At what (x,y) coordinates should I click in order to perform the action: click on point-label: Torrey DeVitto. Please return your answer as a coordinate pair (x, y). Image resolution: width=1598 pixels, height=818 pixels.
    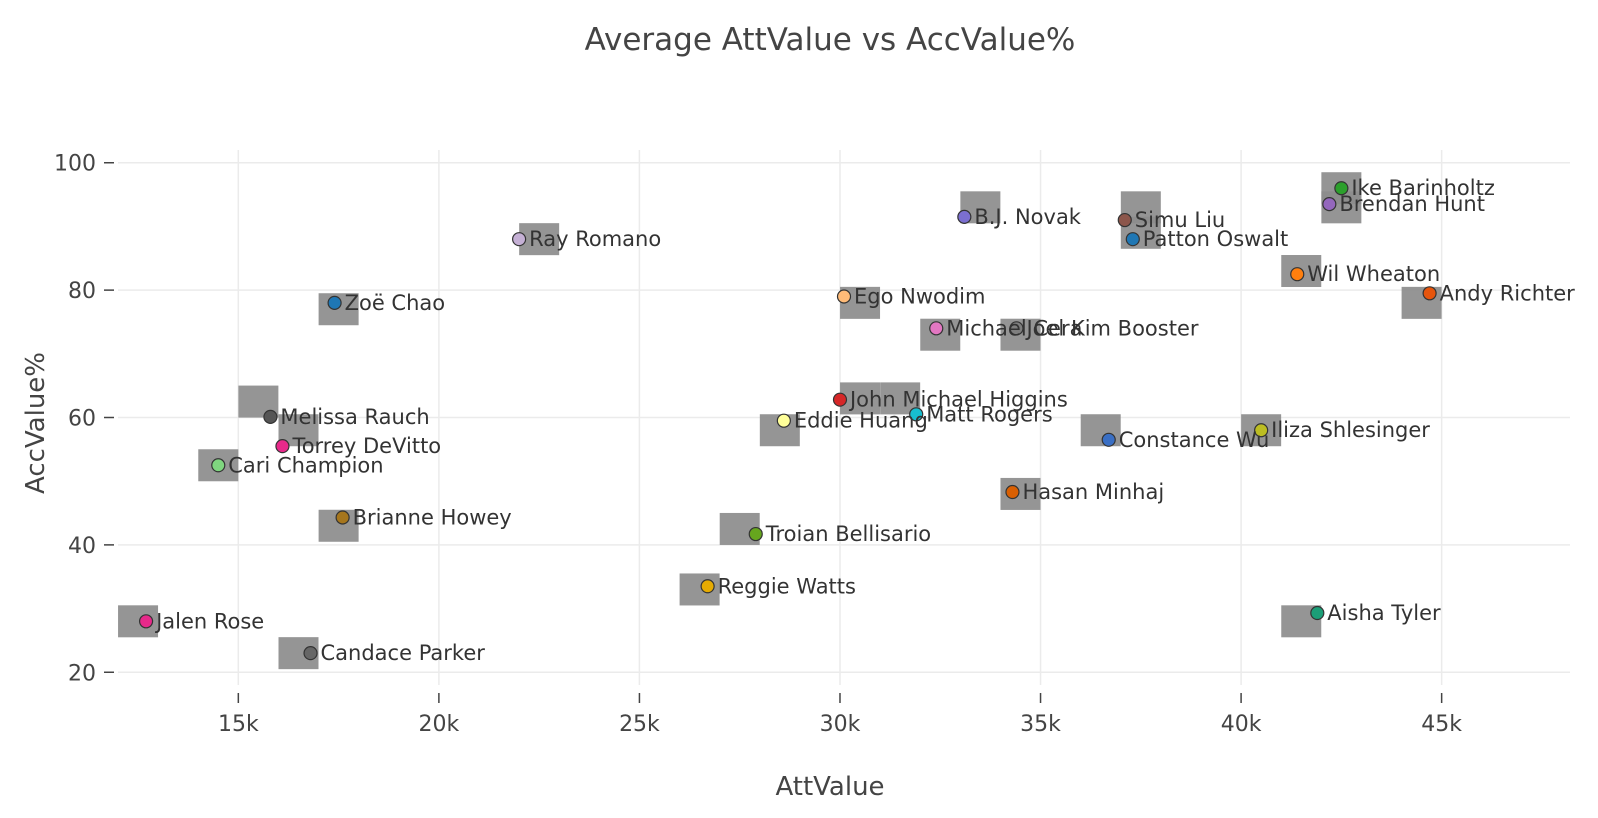
    Looking at the image, I should click on (366, 446).